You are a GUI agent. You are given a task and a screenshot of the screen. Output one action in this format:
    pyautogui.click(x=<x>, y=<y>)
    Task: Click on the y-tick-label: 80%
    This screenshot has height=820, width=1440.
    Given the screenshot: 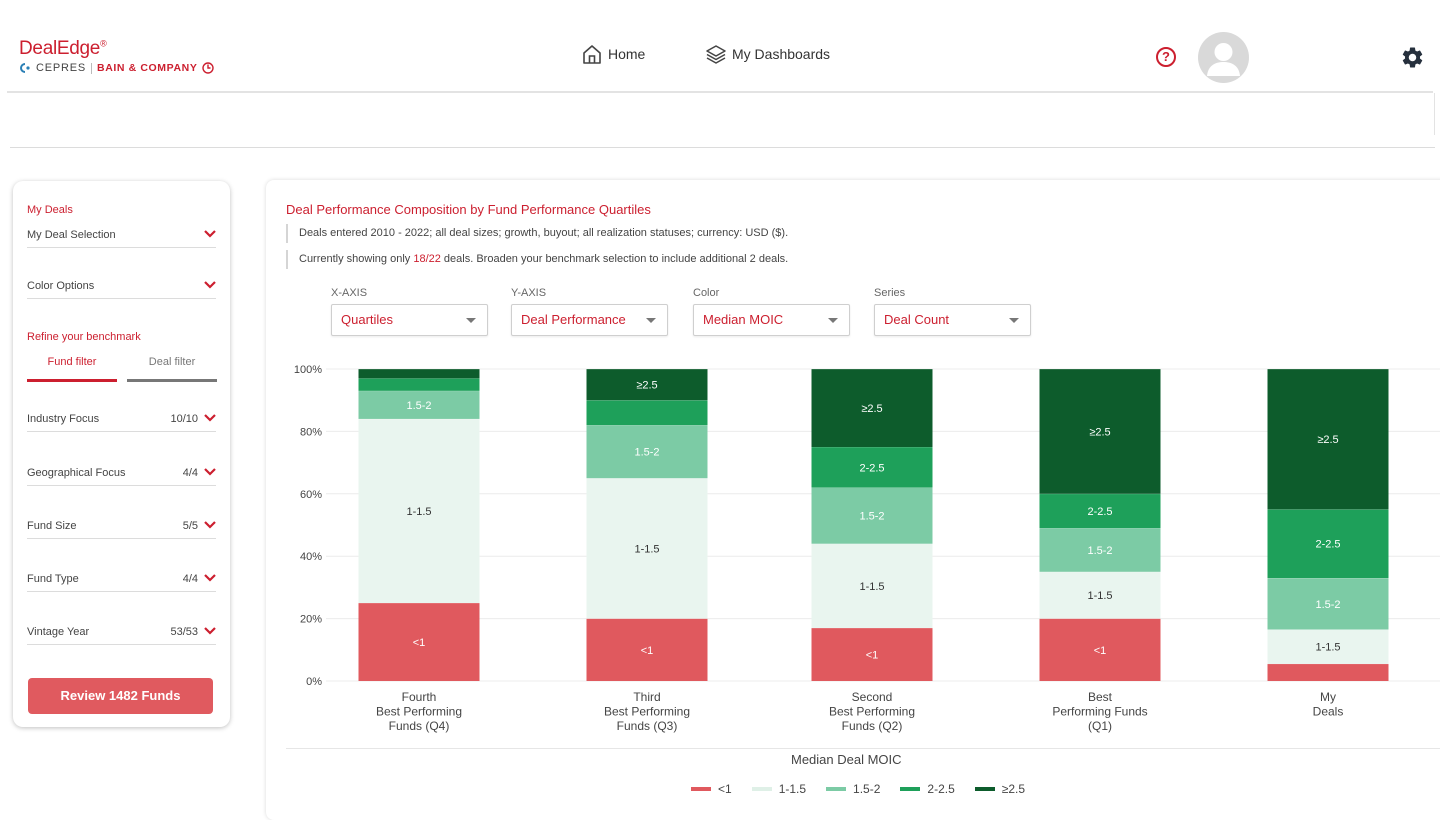 What is the action you would take?
    pyautogui.click(x=311, y=432)
    